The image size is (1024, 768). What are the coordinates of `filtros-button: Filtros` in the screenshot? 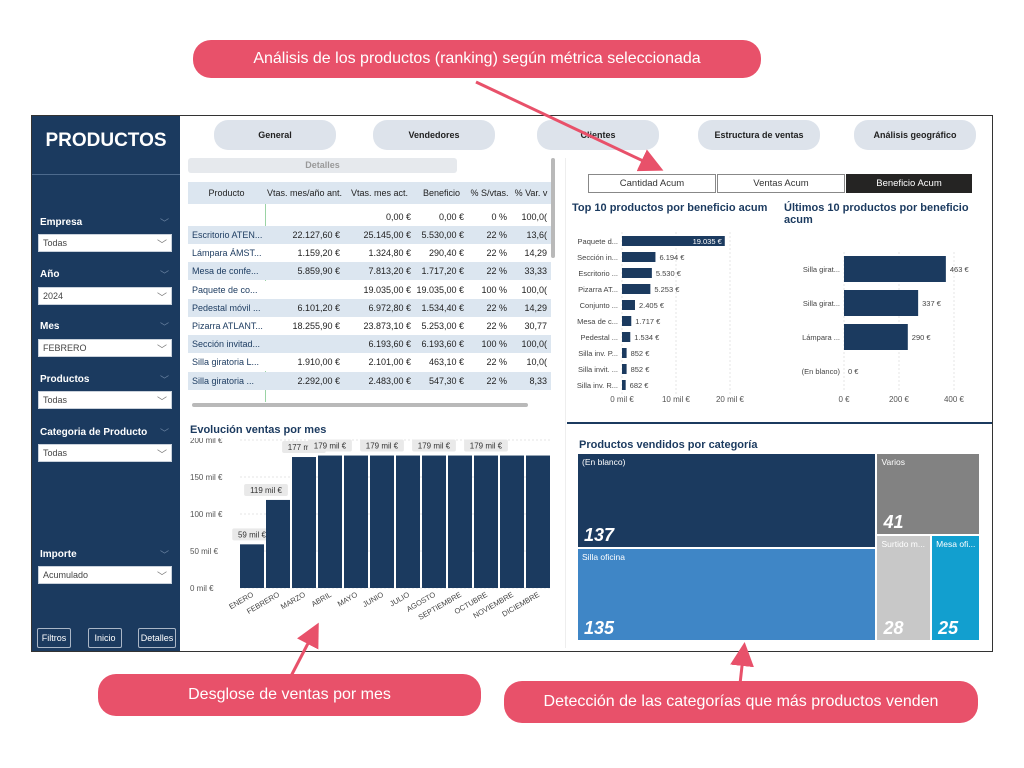 It's located at (54, 638).